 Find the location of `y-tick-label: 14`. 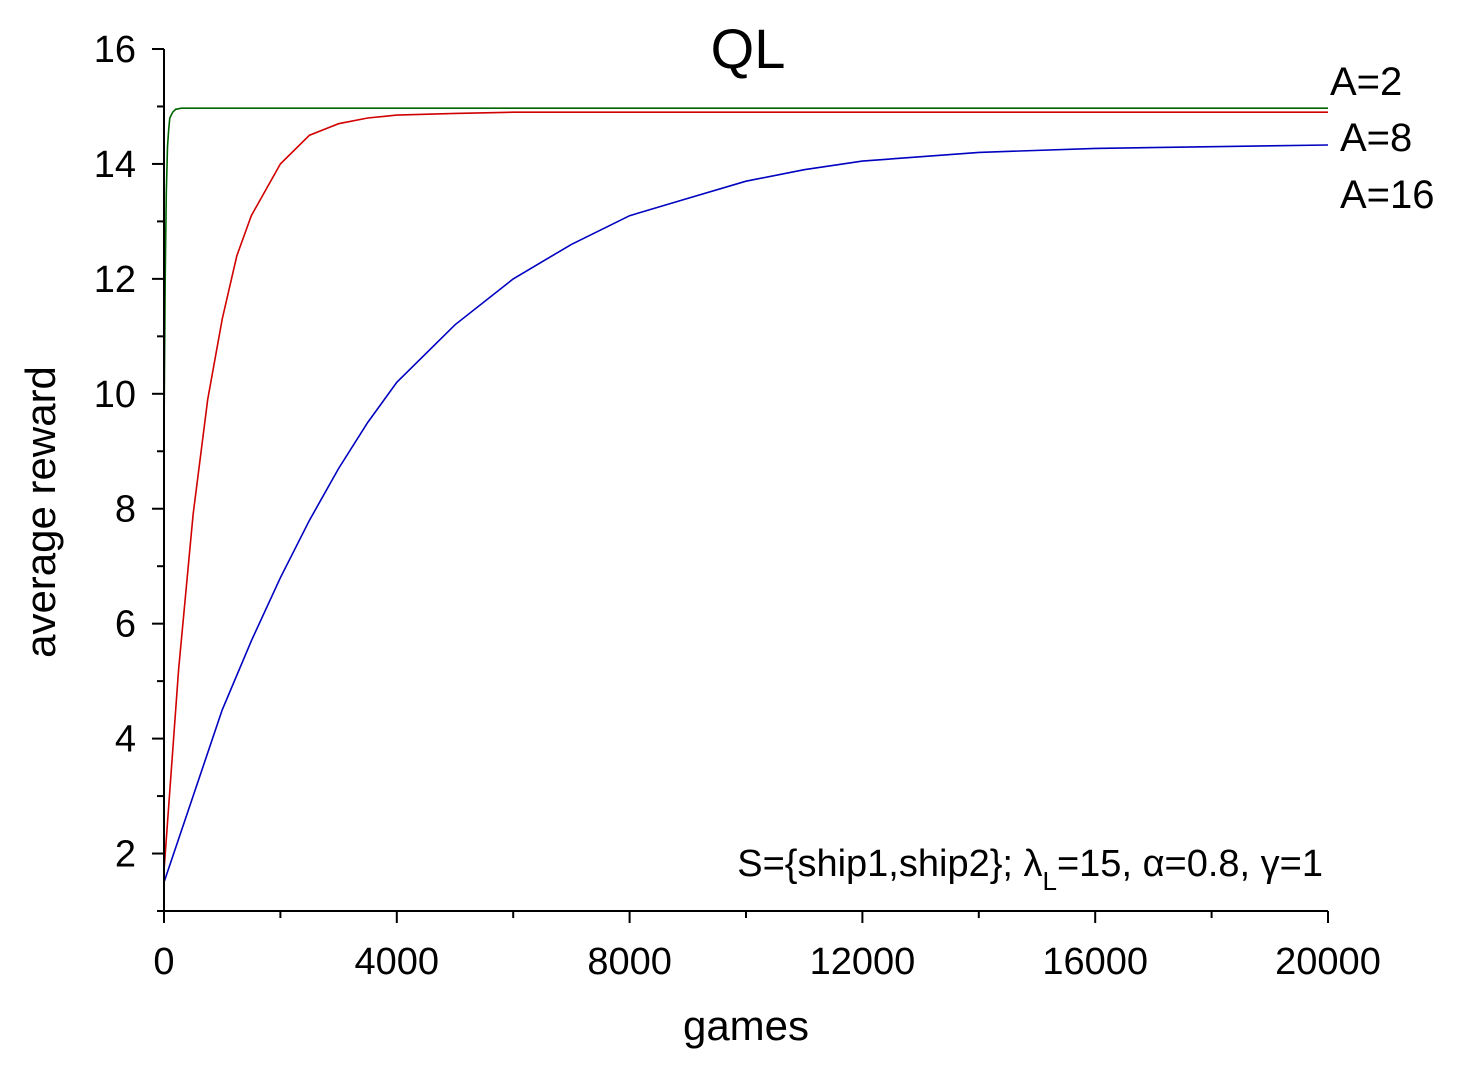

y-tick-label: 14 is located at coordinates (115, 165).